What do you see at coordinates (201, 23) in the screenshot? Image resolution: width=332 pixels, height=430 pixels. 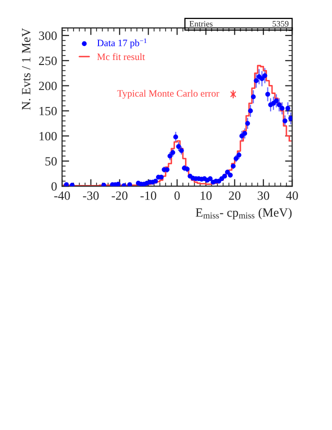 I see `text: Entries` at bounding box center [201, 23].